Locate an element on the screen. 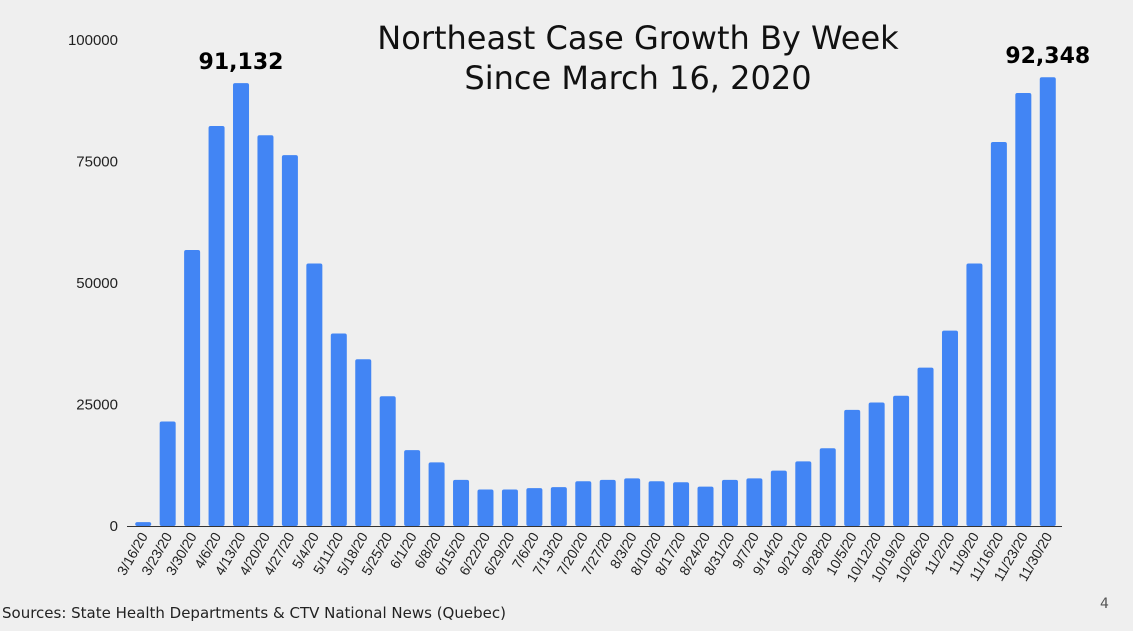 The image size is (1133, 631). y-tick-label: 25000 is located at coordinates (97, 405).